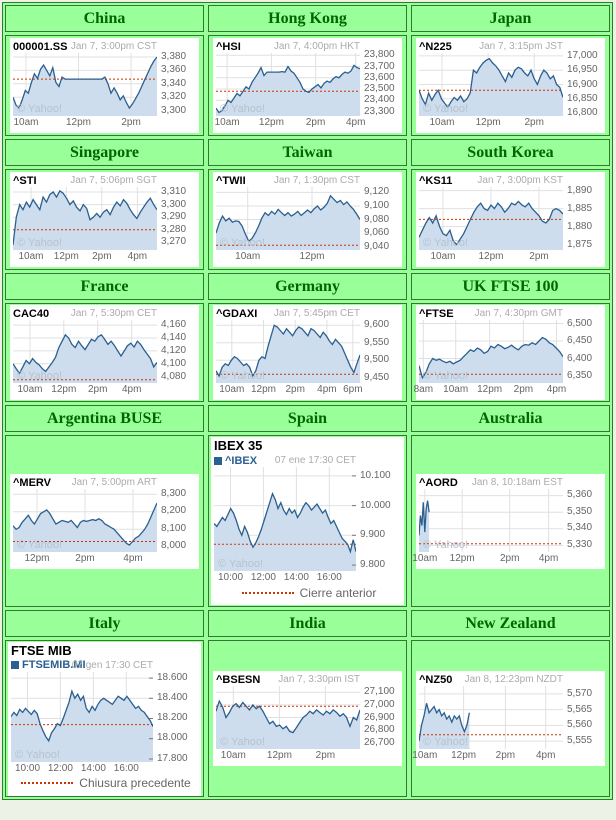 The width and height of the screenshot is (616, 820). I want to click on prev-close-line-icon, so click(47, 783).